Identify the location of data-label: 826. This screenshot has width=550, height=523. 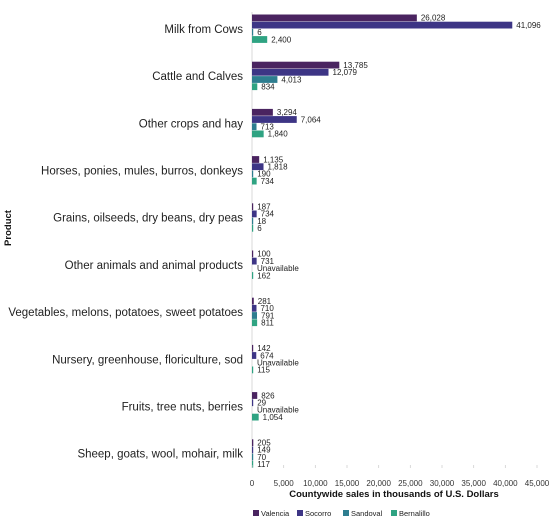
(268, 395).